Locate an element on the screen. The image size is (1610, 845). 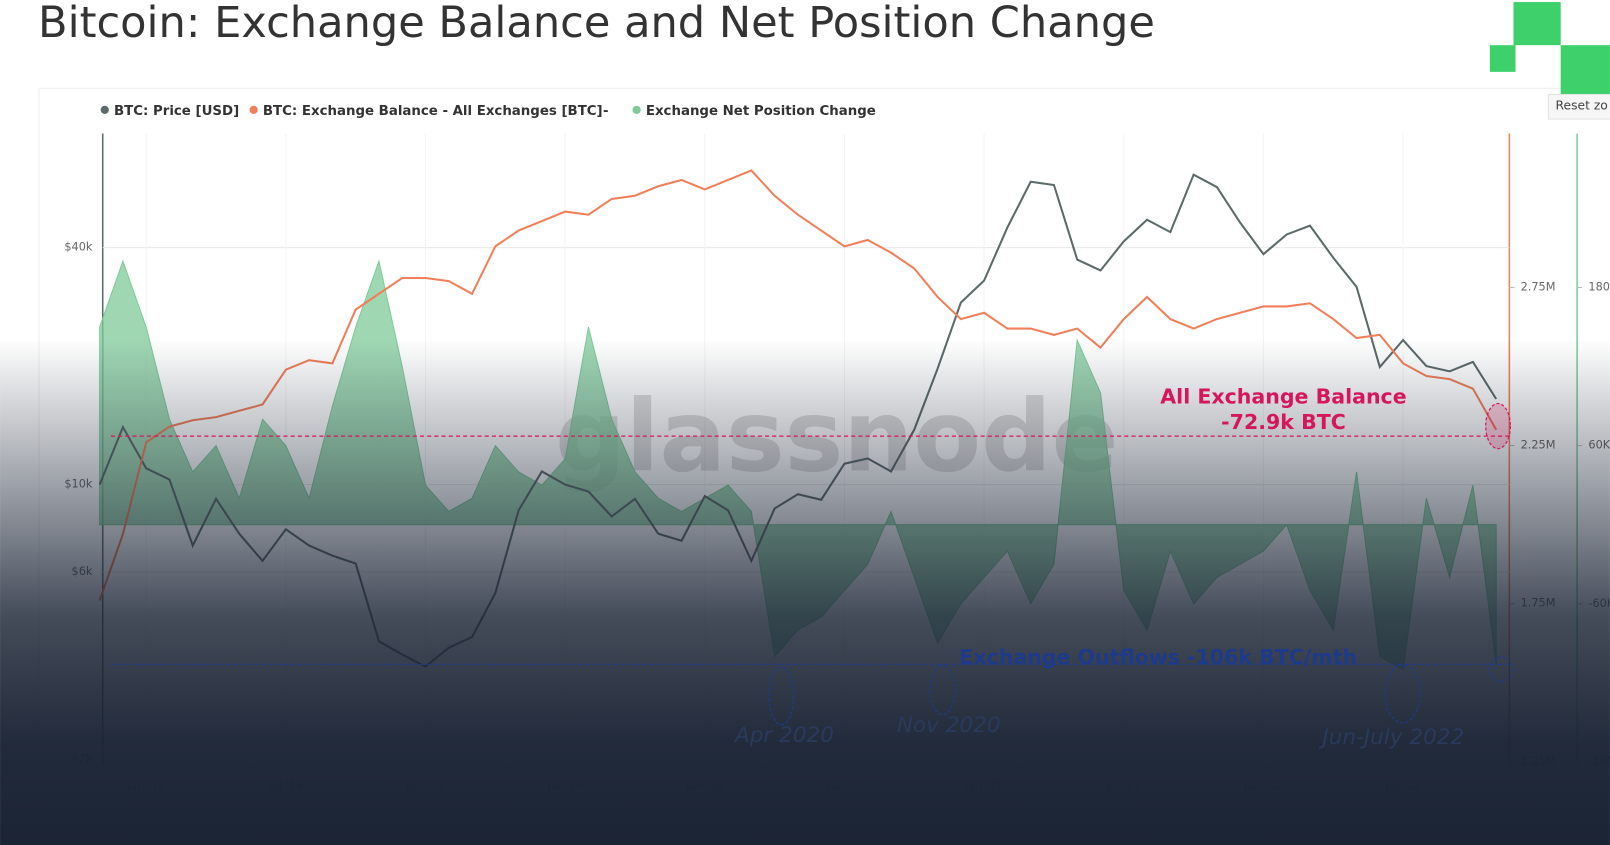
annotation: Exchange Outflows -106k BTC/mth is located at coordinates (1158, 657).